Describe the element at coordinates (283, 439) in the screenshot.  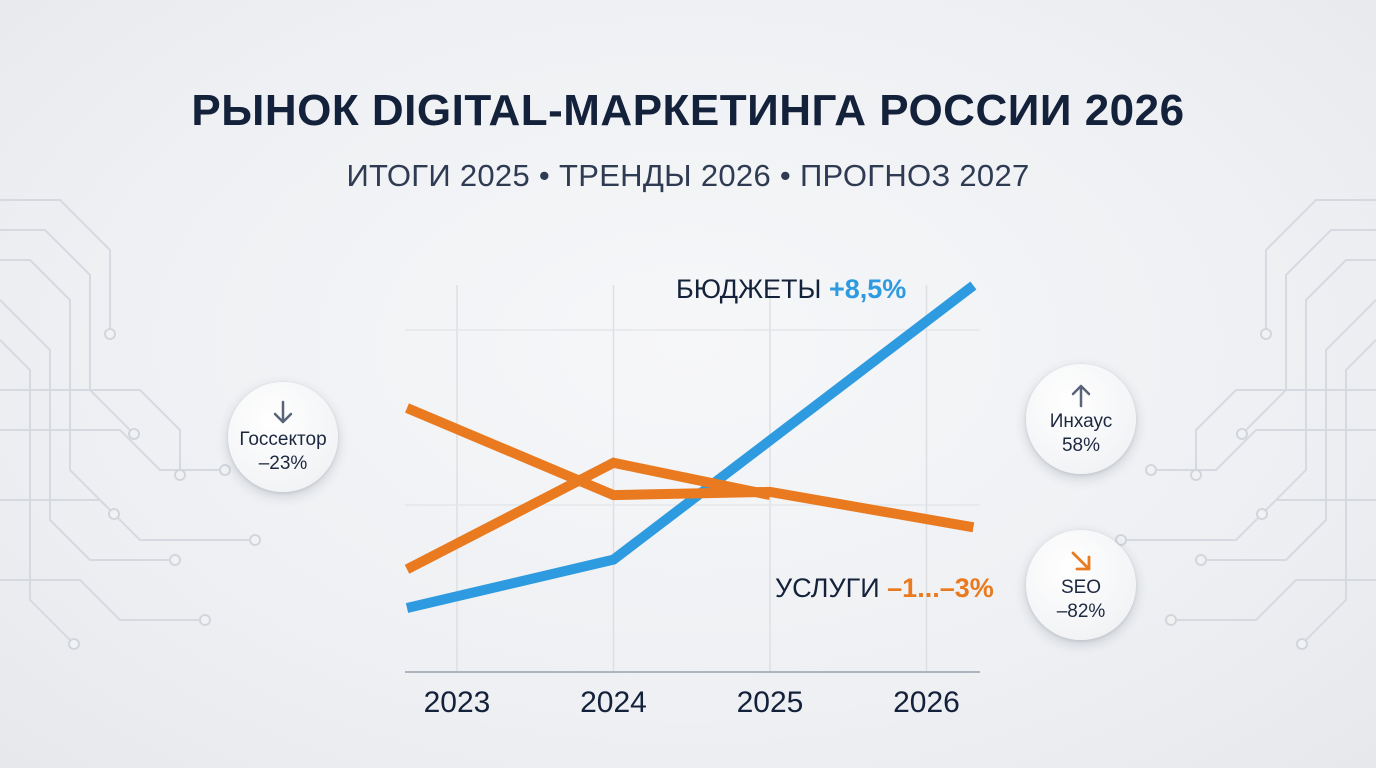
I see `badge-label: Госсектор` at that location.